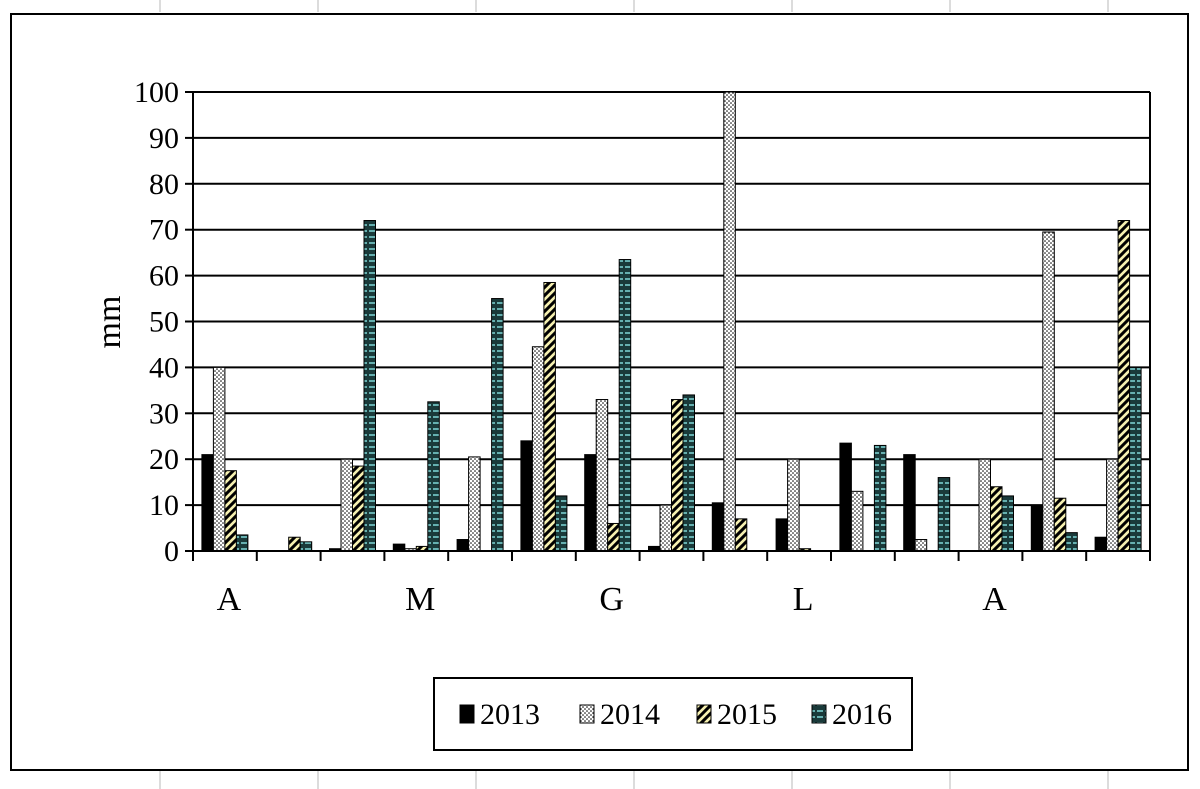  What do you see at coordinates (704, 714) in the screenshot?
I see `legend-swatch-2015` at bounding box center [704, 714].